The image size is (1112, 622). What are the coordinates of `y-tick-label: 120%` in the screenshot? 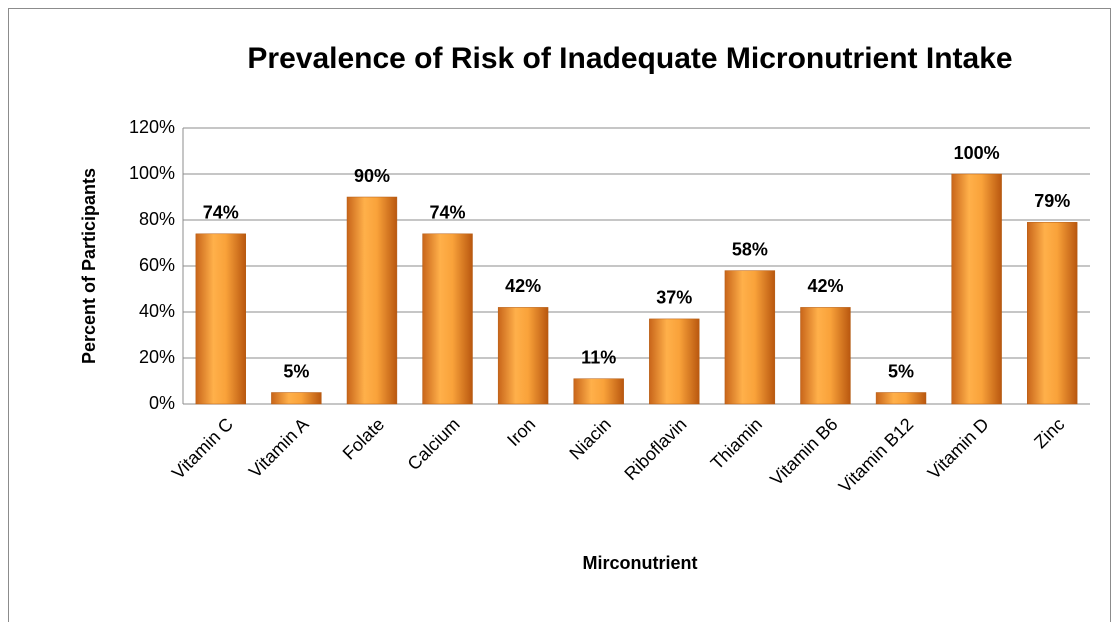 It's located at (152, 127).